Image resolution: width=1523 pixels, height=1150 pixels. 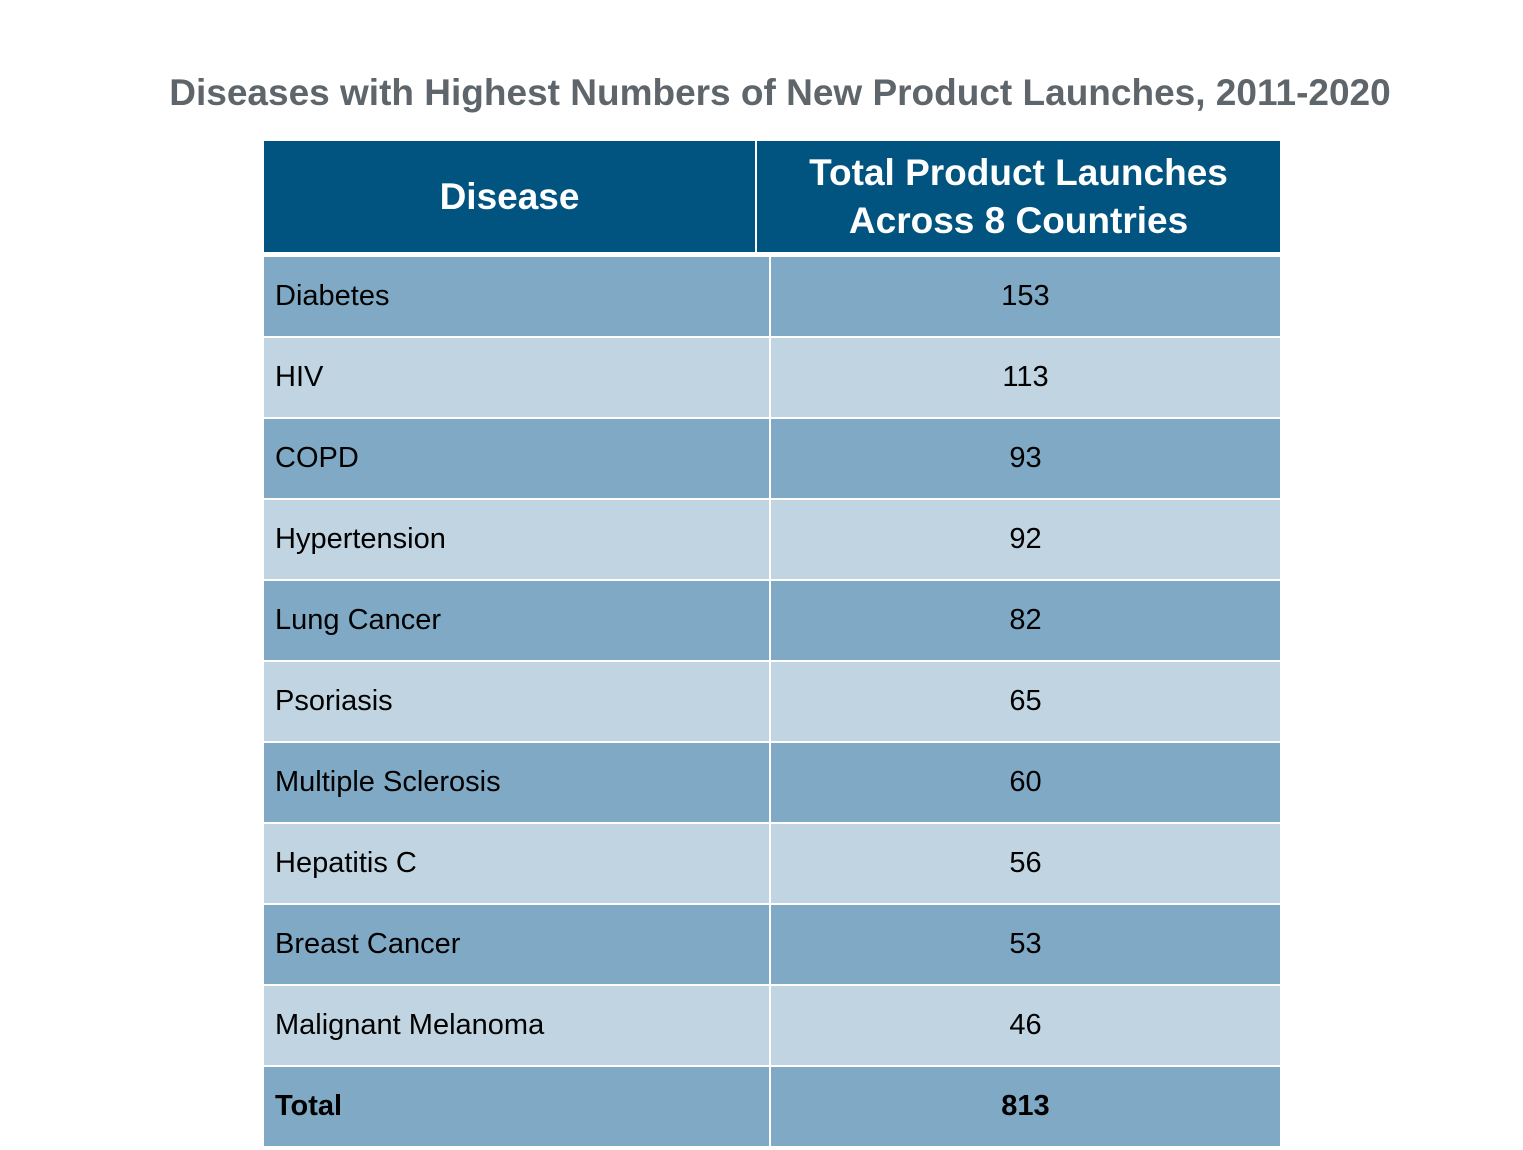 What do you see at coordinates (517, 863) in the screenshot?
I see `disease-cell: Hepatitis C` at bounding box center [517, 863].